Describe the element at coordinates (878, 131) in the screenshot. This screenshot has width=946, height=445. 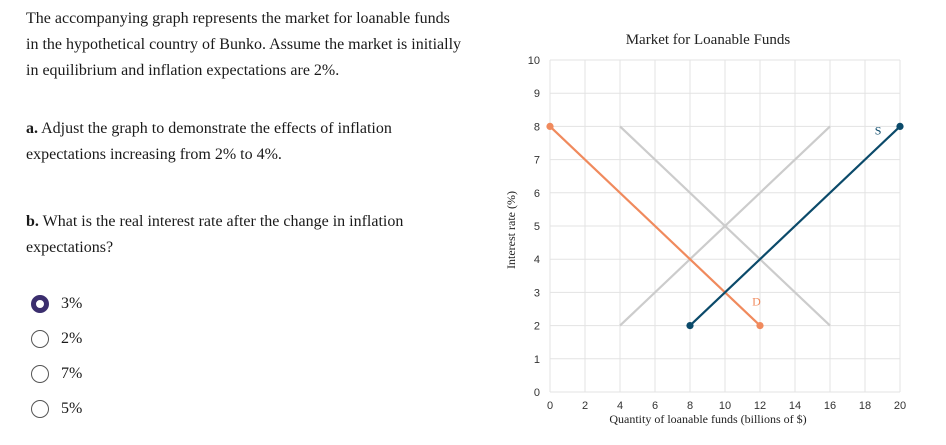
I see `supply-curve-label: S` at that location.